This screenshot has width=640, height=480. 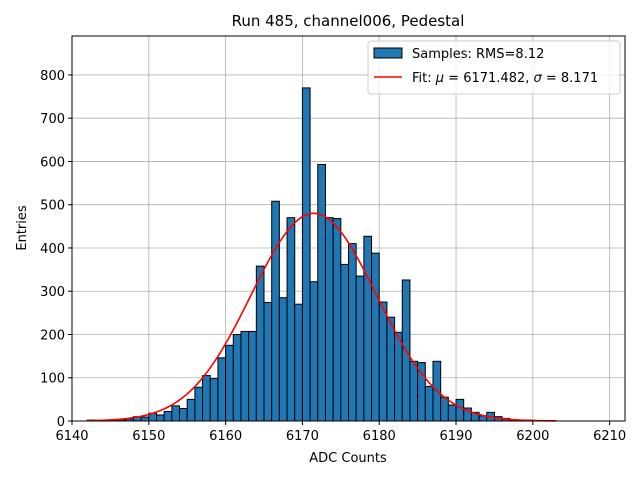 I want to click on y-axis-label: Entries, so click(x=22, y=228).